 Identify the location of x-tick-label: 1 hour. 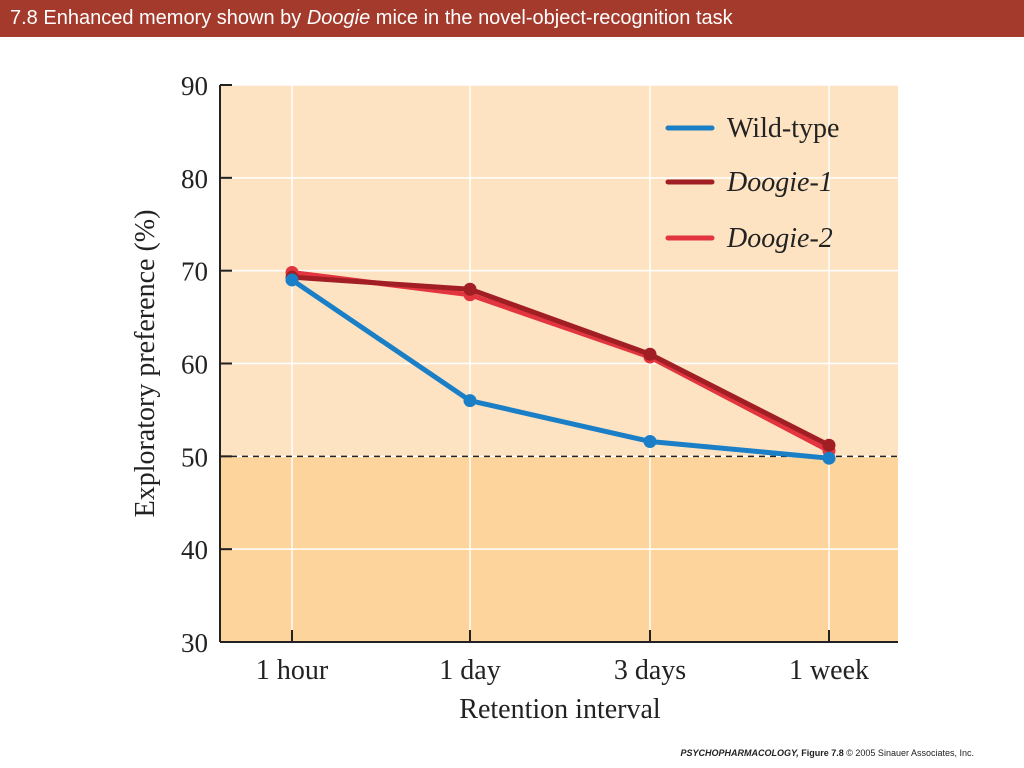
(292, 670).